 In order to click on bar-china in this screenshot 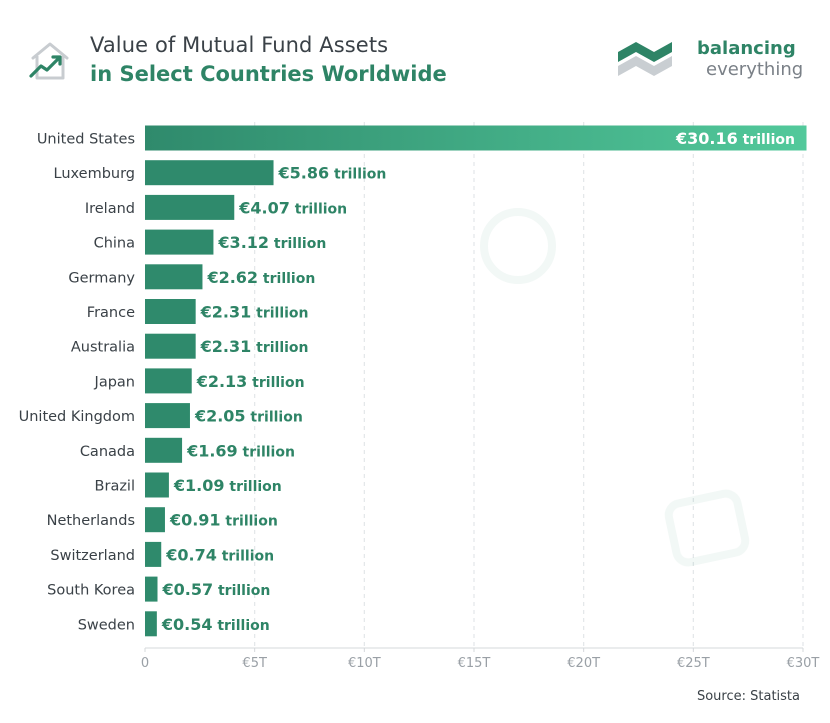, I will do `click(179, 242)`.